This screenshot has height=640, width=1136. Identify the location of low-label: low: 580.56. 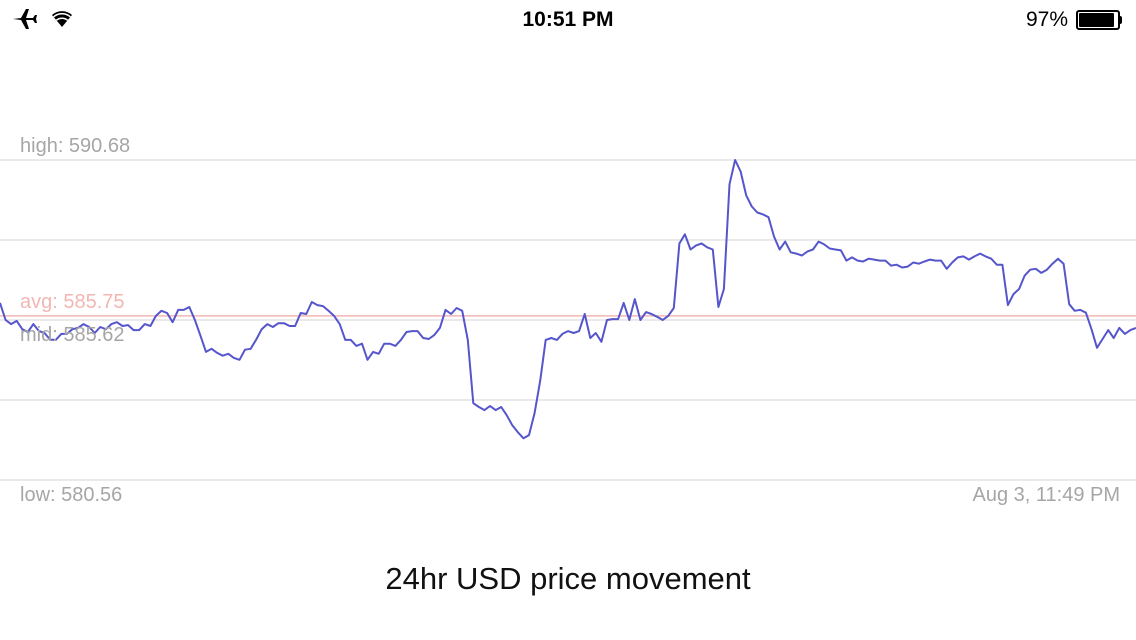
(71, 495).